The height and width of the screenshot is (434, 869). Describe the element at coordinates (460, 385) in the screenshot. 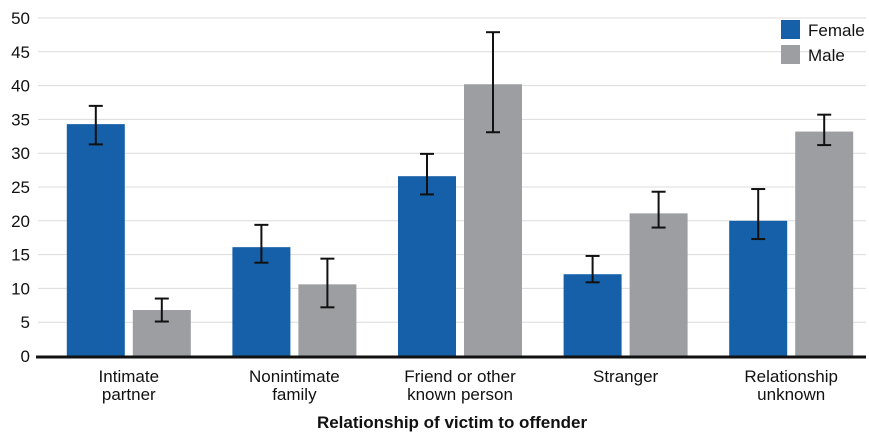

I see `x-tick-label: Friend or other known person` at that location.